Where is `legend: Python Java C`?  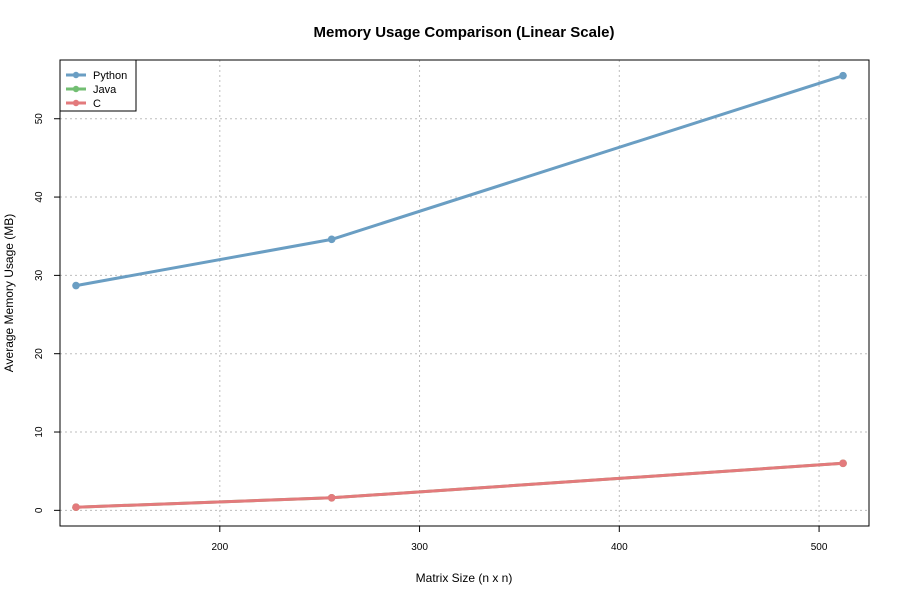 legend: Python Java C is located at coordinates (98, 85).